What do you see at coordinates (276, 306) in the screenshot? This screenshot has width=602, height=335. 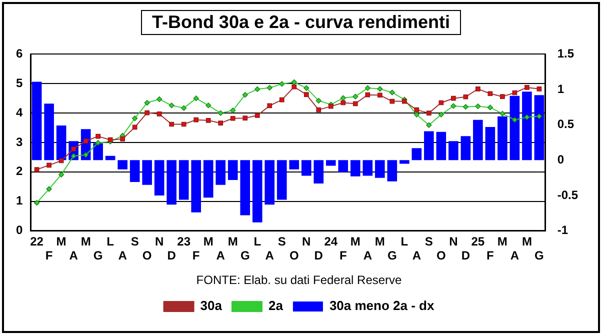 I see `legend-label: 2a` at bounding box center [276, 306].